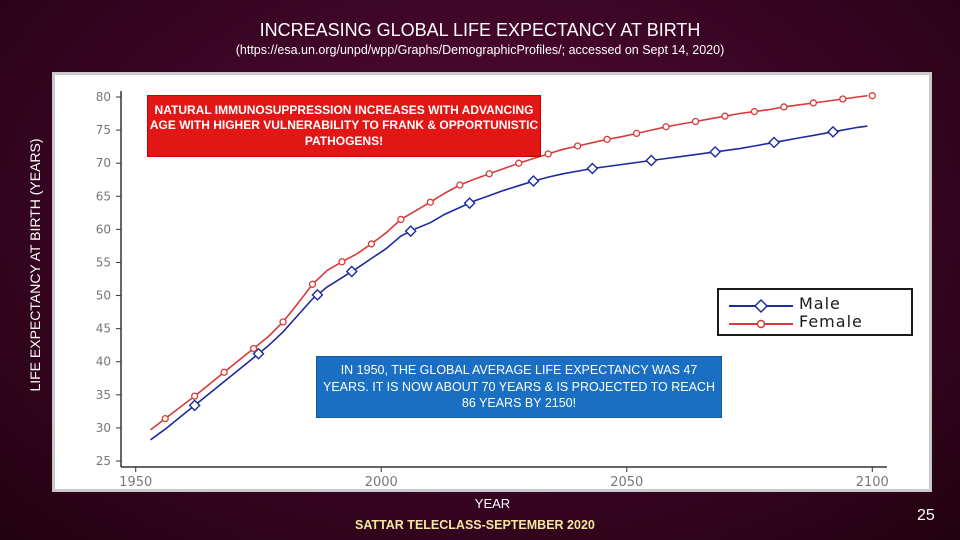 This screenshot has width=960, height=540. I want to click on y-tick-label: 55, so click(103, 262).